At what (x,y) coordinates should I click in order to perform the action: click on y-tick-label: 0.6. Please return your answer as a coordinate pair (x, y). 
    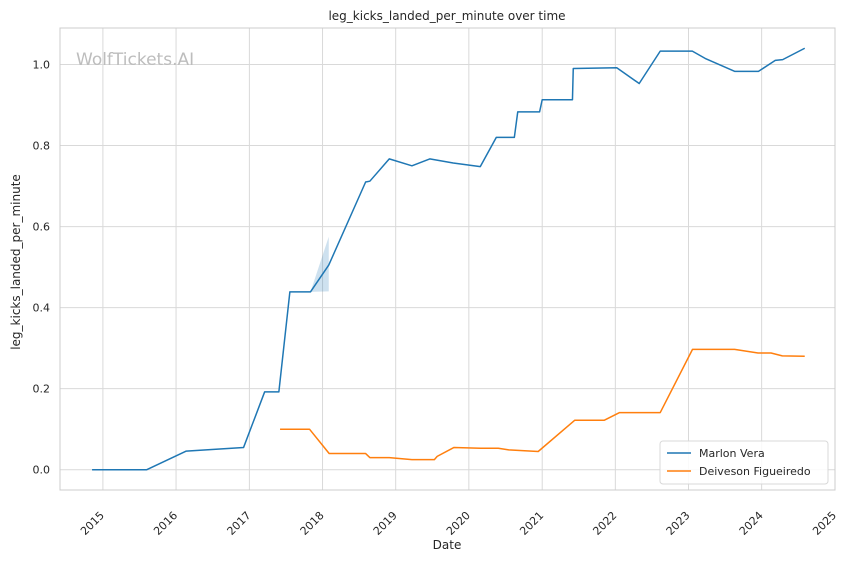
    Looking at the image, I should click on (42, 227).